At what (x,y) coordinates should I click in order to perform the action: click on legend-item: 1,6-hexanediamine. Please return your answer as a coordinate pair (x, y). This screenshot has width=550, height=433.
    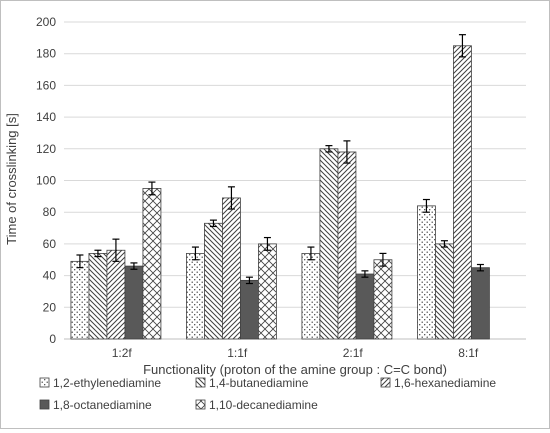
    Looking at the image, I should click on (438, 383).